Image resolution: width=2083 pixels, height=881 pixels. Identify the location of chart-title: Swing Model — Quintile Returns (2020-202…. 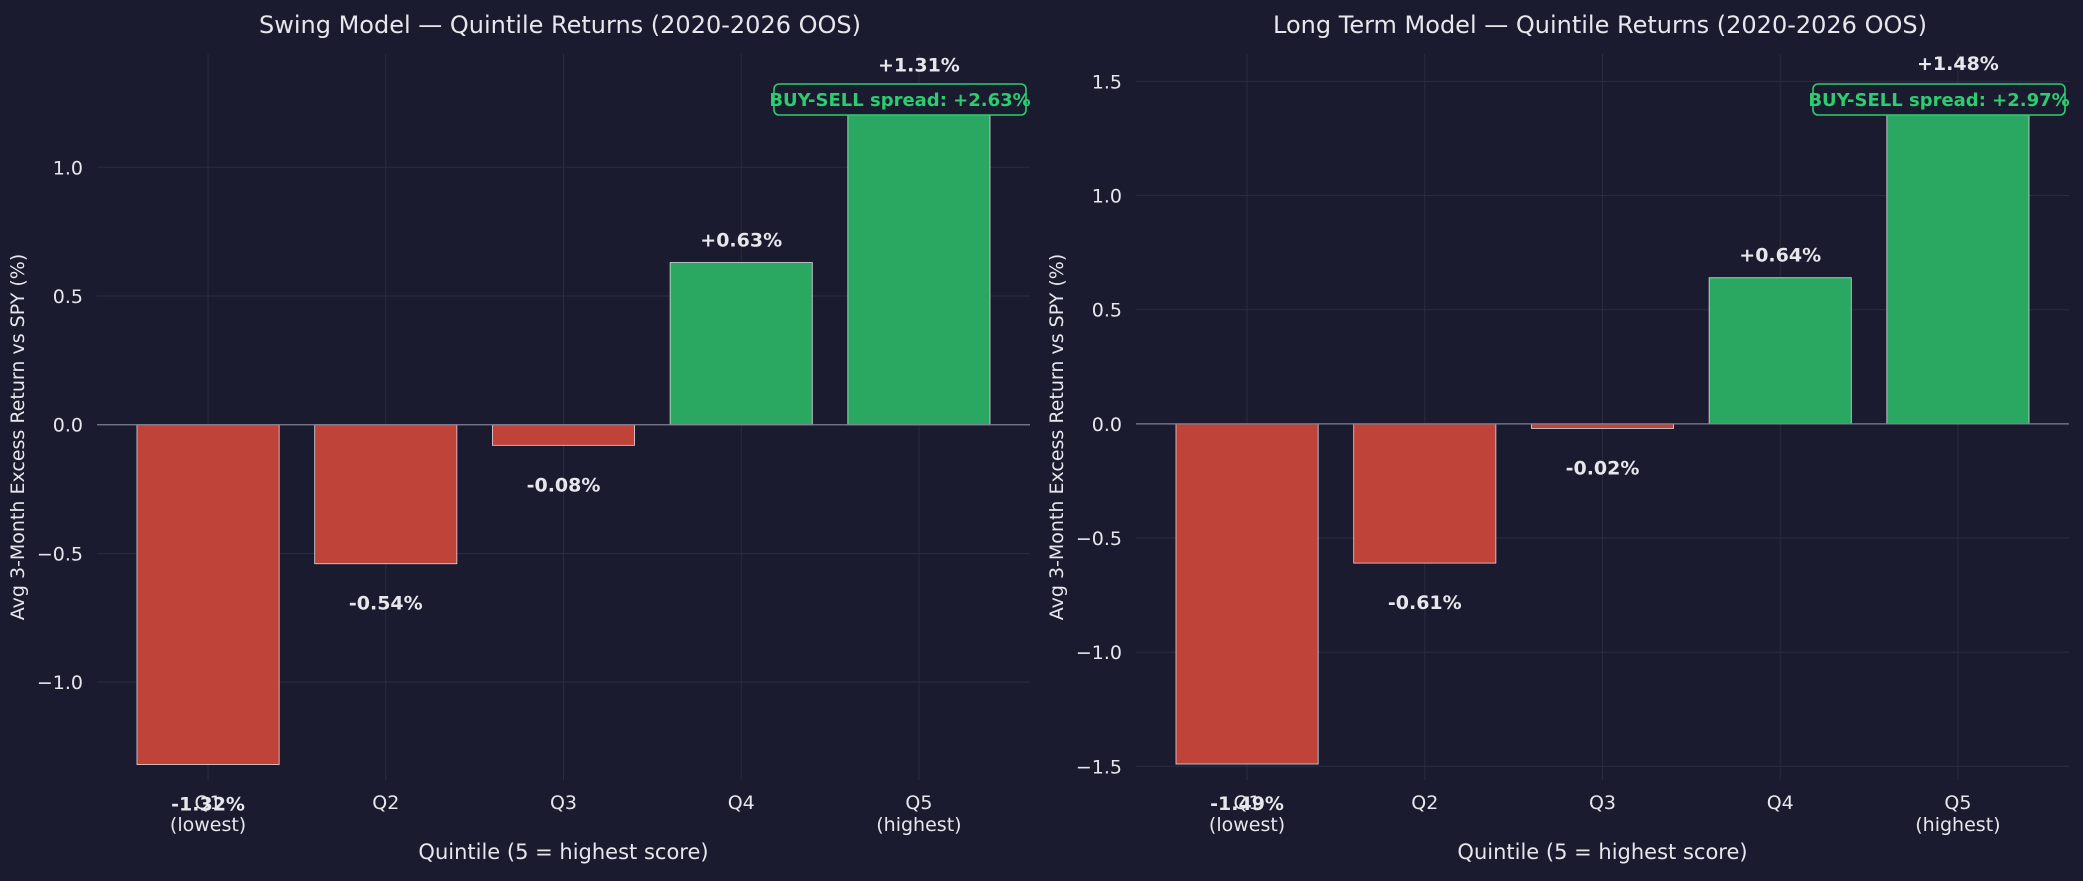
(560, 25).